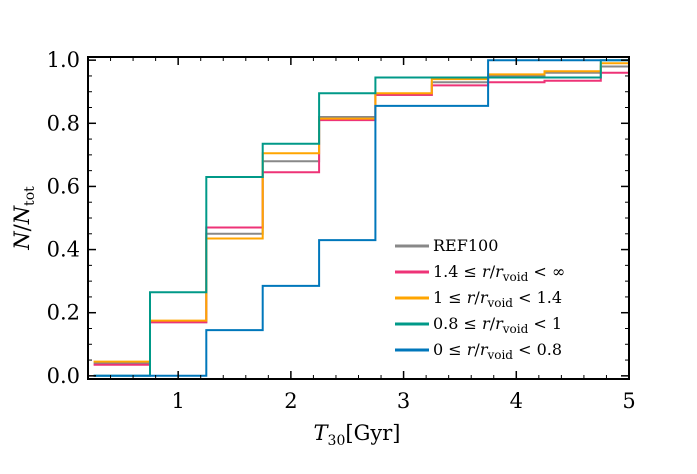  What do you see at coordinates (177, 401) in the screenshot?
I see `x-tick-label: 1` at bounding box center [177, 401].